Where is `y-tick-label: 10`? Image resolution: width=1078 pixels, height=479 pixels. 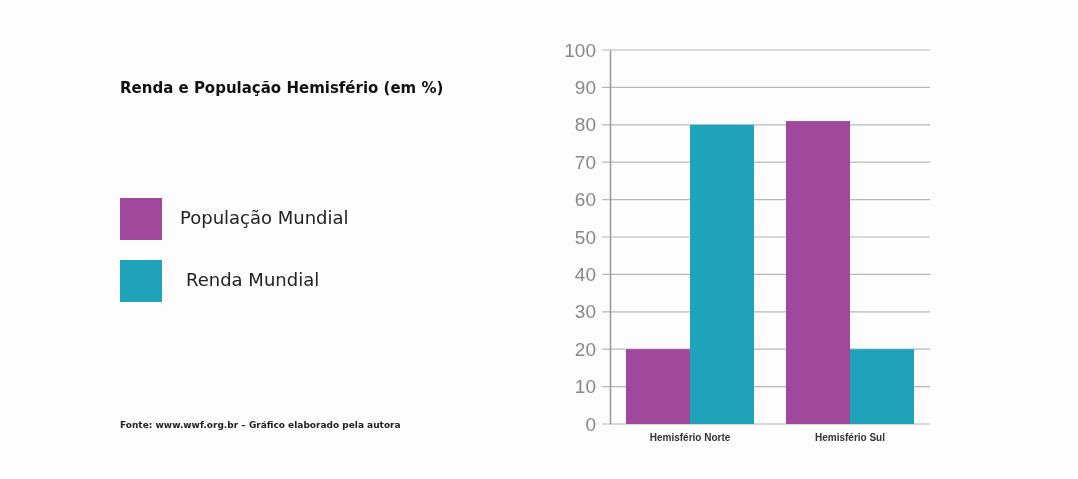
y-tick-label: 10 is located at coordinates (585, 387).